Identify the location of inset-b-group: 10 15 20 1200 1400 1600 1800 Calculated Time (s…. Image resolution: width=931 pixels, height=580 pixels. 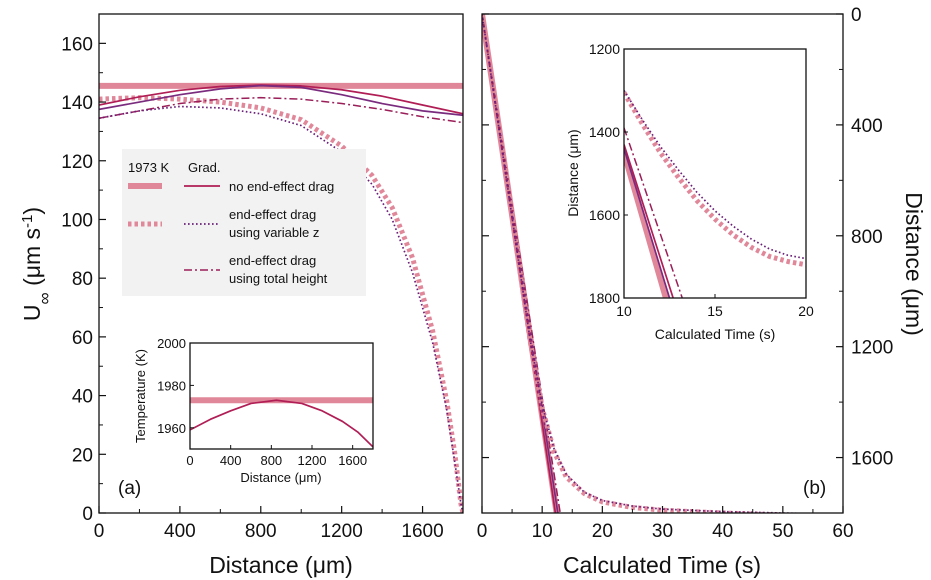
(689, 191).